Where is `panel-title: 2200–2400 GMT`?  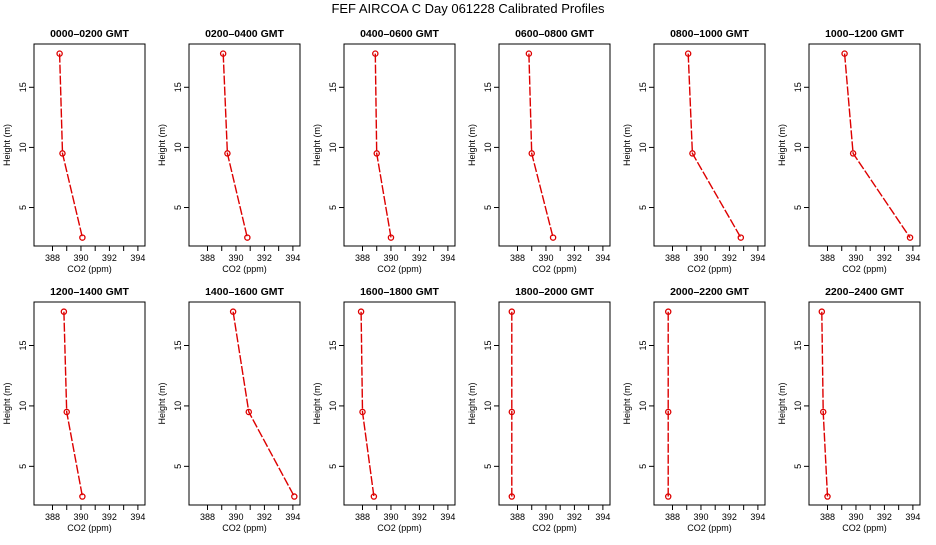
panel-title: 2200–2400 GMT is located at coordinates (864, 292).